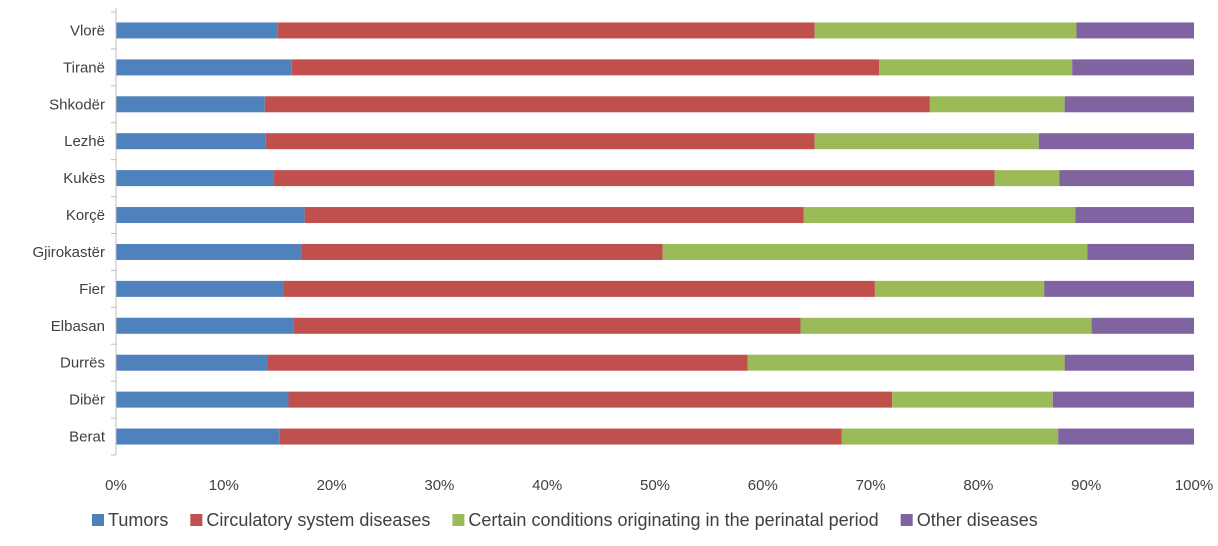  What do you see at coordinates (439, 485) in the screenshot?
I see `x-tick-label: 30%` at bounding box center [439, 485].